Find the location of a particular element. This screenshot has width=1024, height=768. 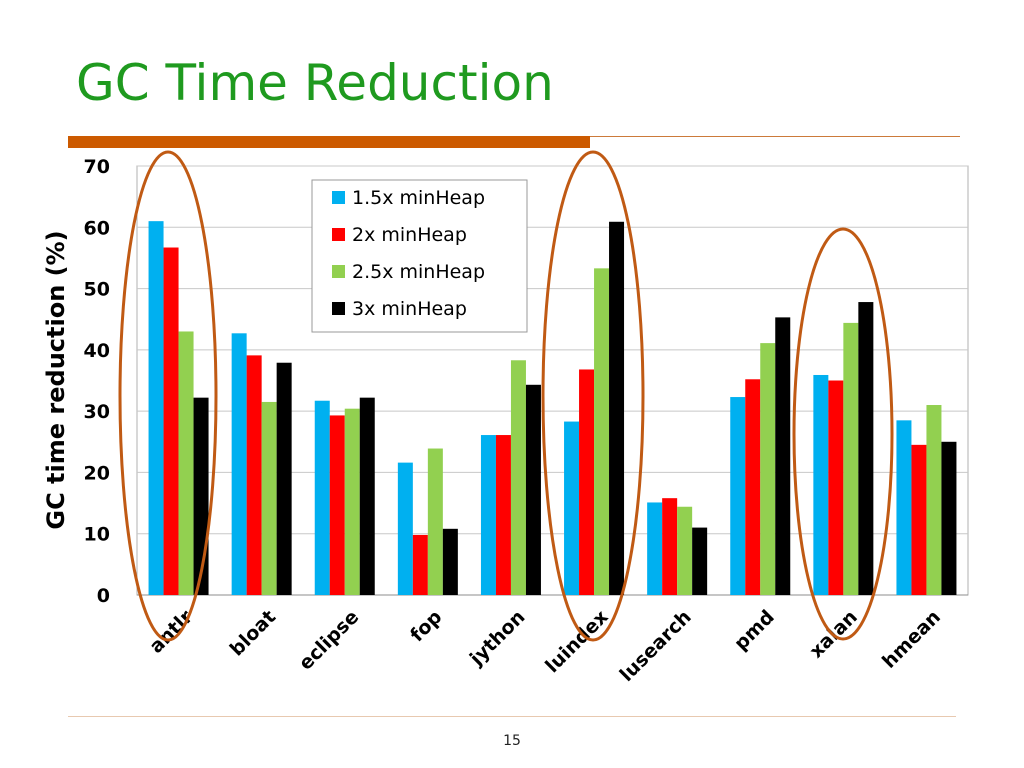

footer-rule is located at coordinates (512, 716).